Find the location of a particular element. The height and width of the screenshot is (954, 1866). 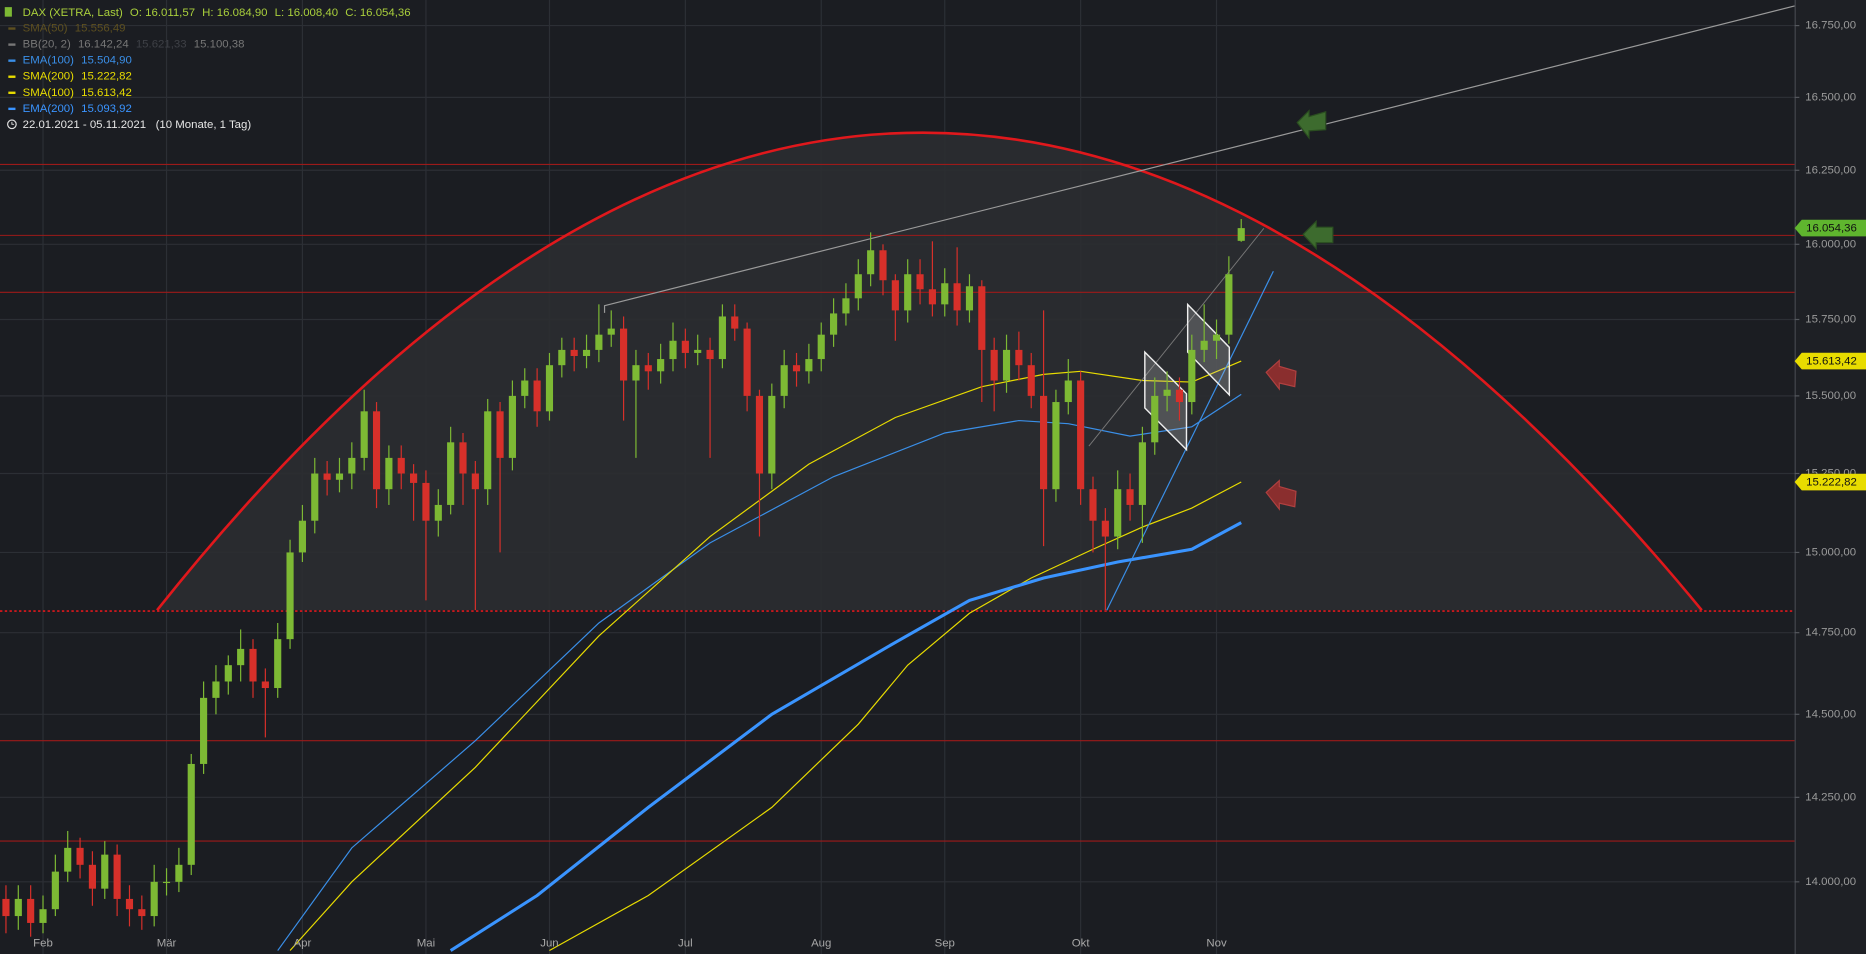

legend-value: 15.613,42 is located at coordinates (106, 93).